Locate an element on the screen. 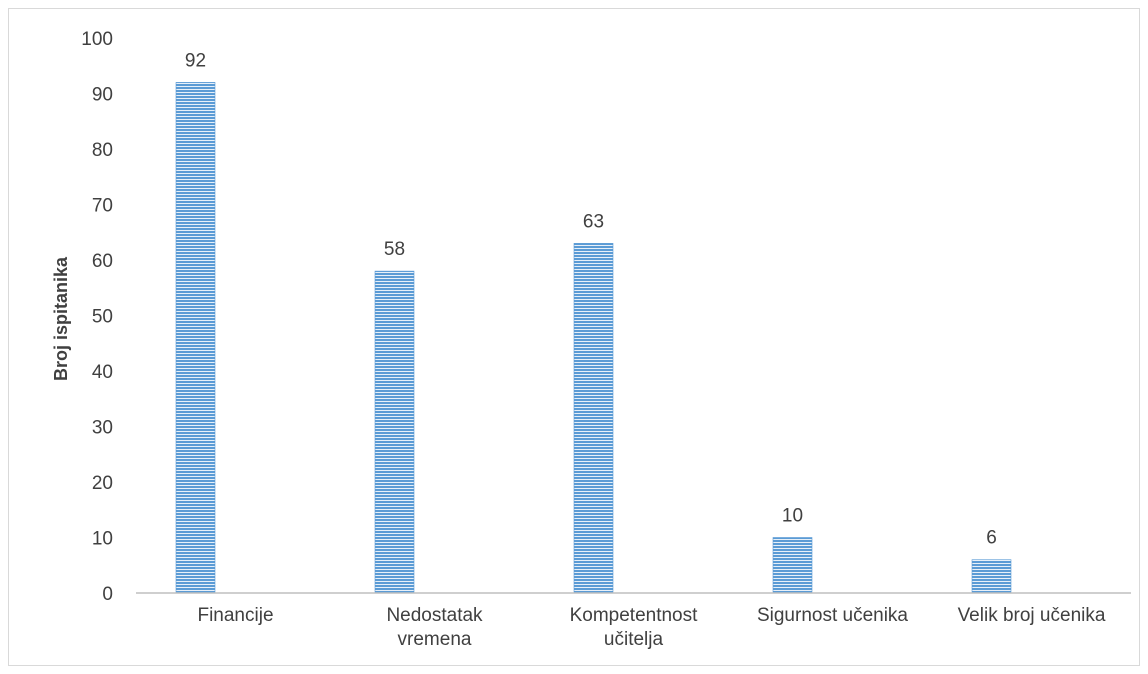  data-label: 10 is located at coordinates (792, 516).